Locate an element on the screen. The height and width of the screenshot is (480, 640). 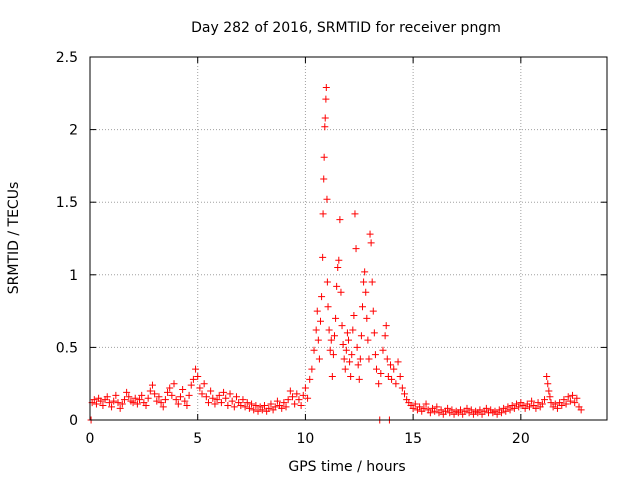
x-tick-label: 0 is located at coordinates (90, 439).